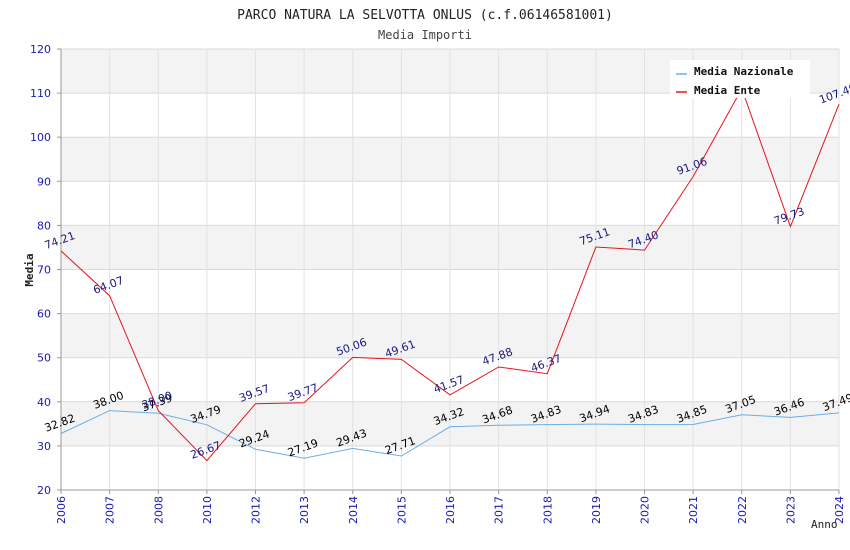 The width and height of the screenshot is (850, 550). I want to click on y-tick-label: 40, so click(44, 402).